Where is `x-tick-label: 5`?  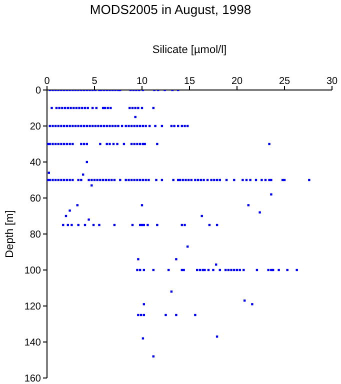 x-tick-label: 5 is located at coordinates (95, 81).